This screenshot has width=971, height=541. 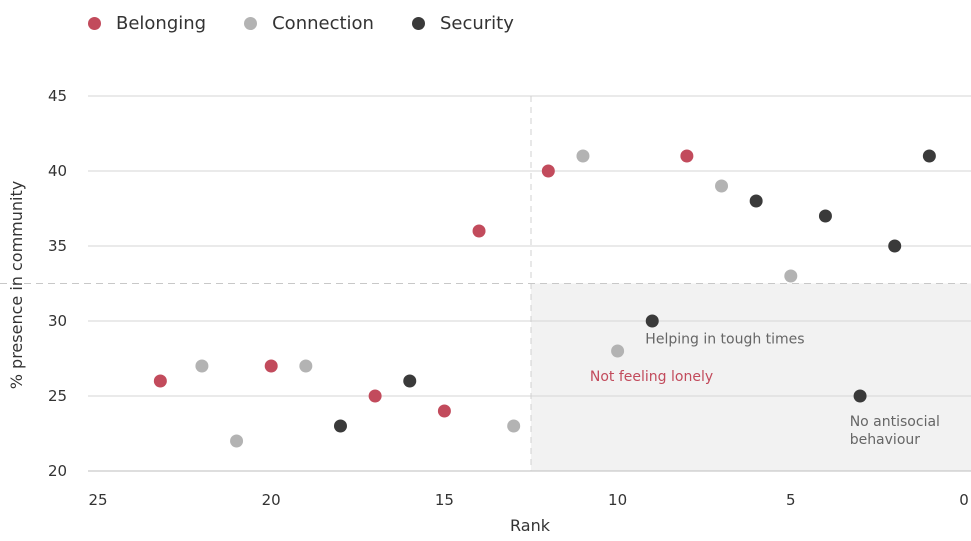 I want to click on annotation-line: No antisocial, so click(x=895, y=422).